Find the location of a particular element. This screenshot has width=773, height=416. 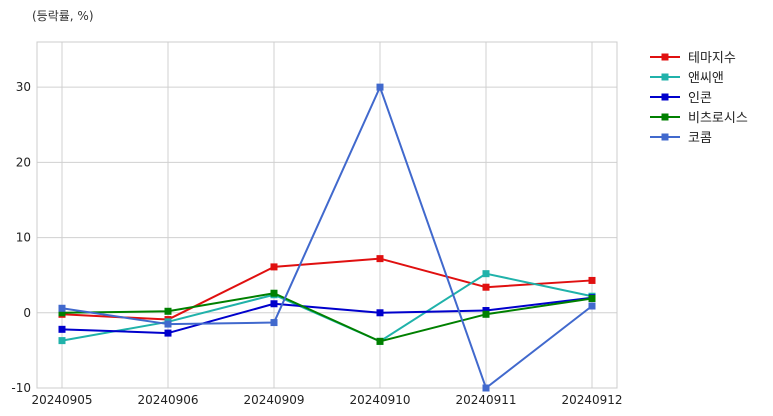

x-tick-label: 20240909 is located at coordinates (273, 400).